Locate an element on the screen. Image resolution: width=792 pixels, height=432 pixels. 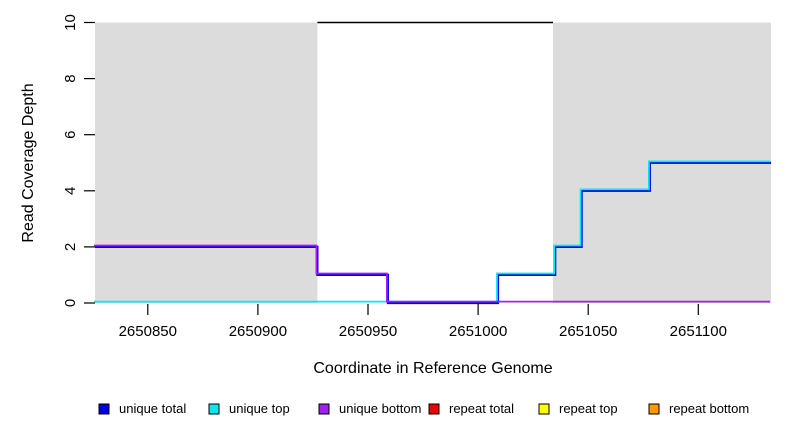
x-tick-label: 2651100 is located at coordinates (698, 331).